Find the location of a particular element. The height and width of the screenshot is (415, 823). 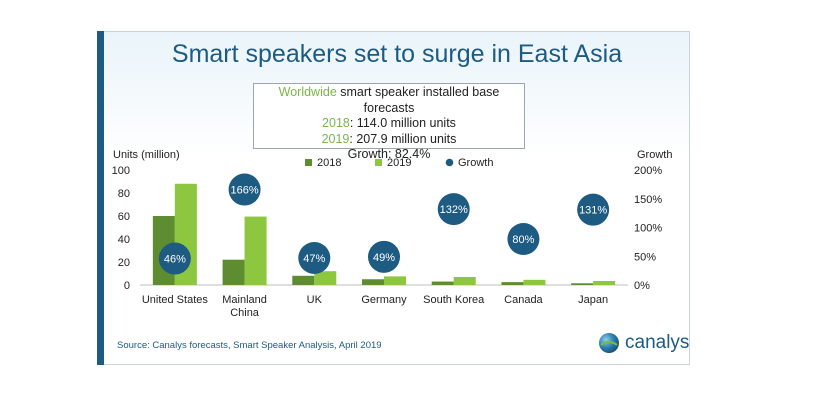

y-tick-label: 40 is located at coordinates (124, 240).